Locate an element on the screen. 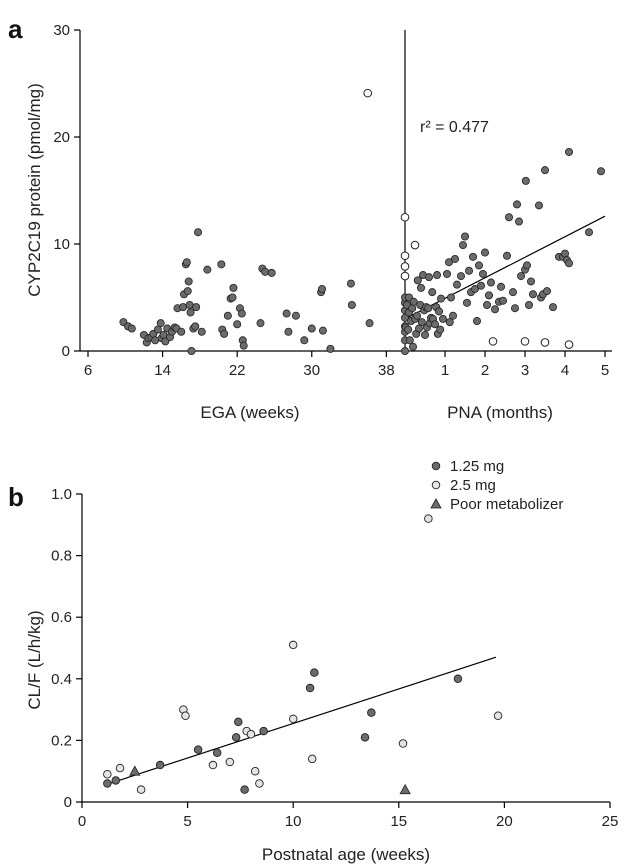  panel-a-x-tick-label: 4 is located at coordinates (565, 370).